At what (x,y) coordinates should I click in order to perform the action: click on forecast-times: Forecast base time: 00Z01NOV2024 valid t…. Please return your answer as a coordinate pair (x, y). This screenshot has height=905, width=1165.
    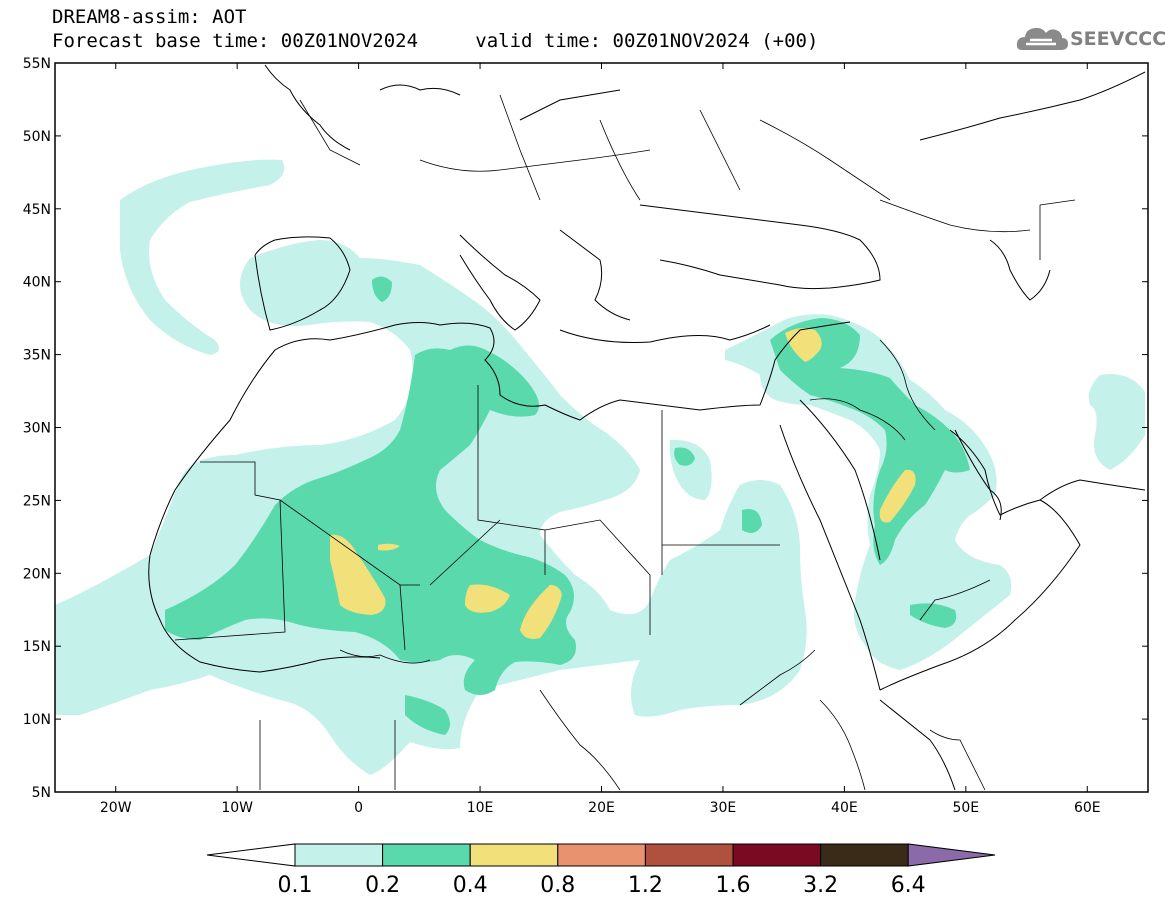
    Looking at the image, I should click on (435, 41).